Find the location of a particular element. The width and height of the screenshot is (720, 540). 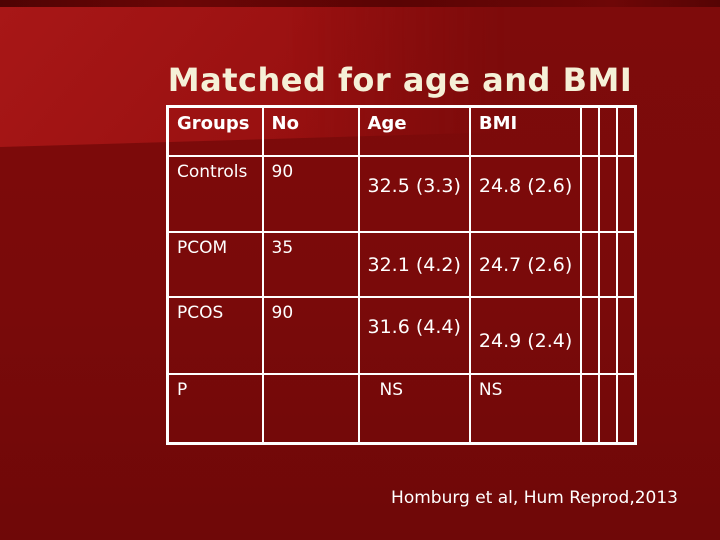

table-row-p: P NS NS is located at coordinates (401, 408).